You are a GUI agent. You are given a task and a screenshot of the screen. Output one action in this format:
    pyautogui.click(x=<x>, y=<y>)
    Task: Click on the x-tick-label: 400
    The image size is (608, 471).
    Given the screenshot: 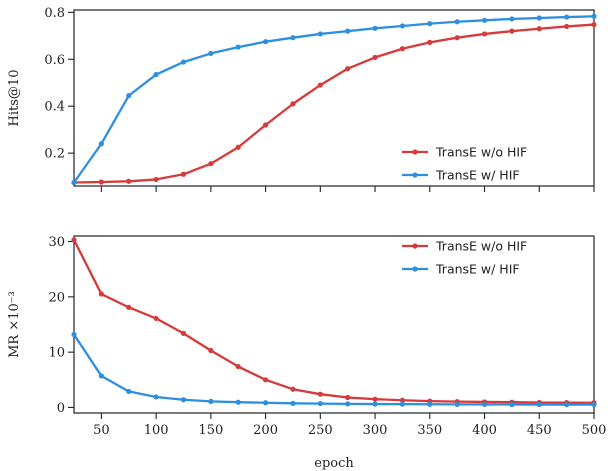 What is the action you would take?
    pyautogui.click(x=484, y=430)
    